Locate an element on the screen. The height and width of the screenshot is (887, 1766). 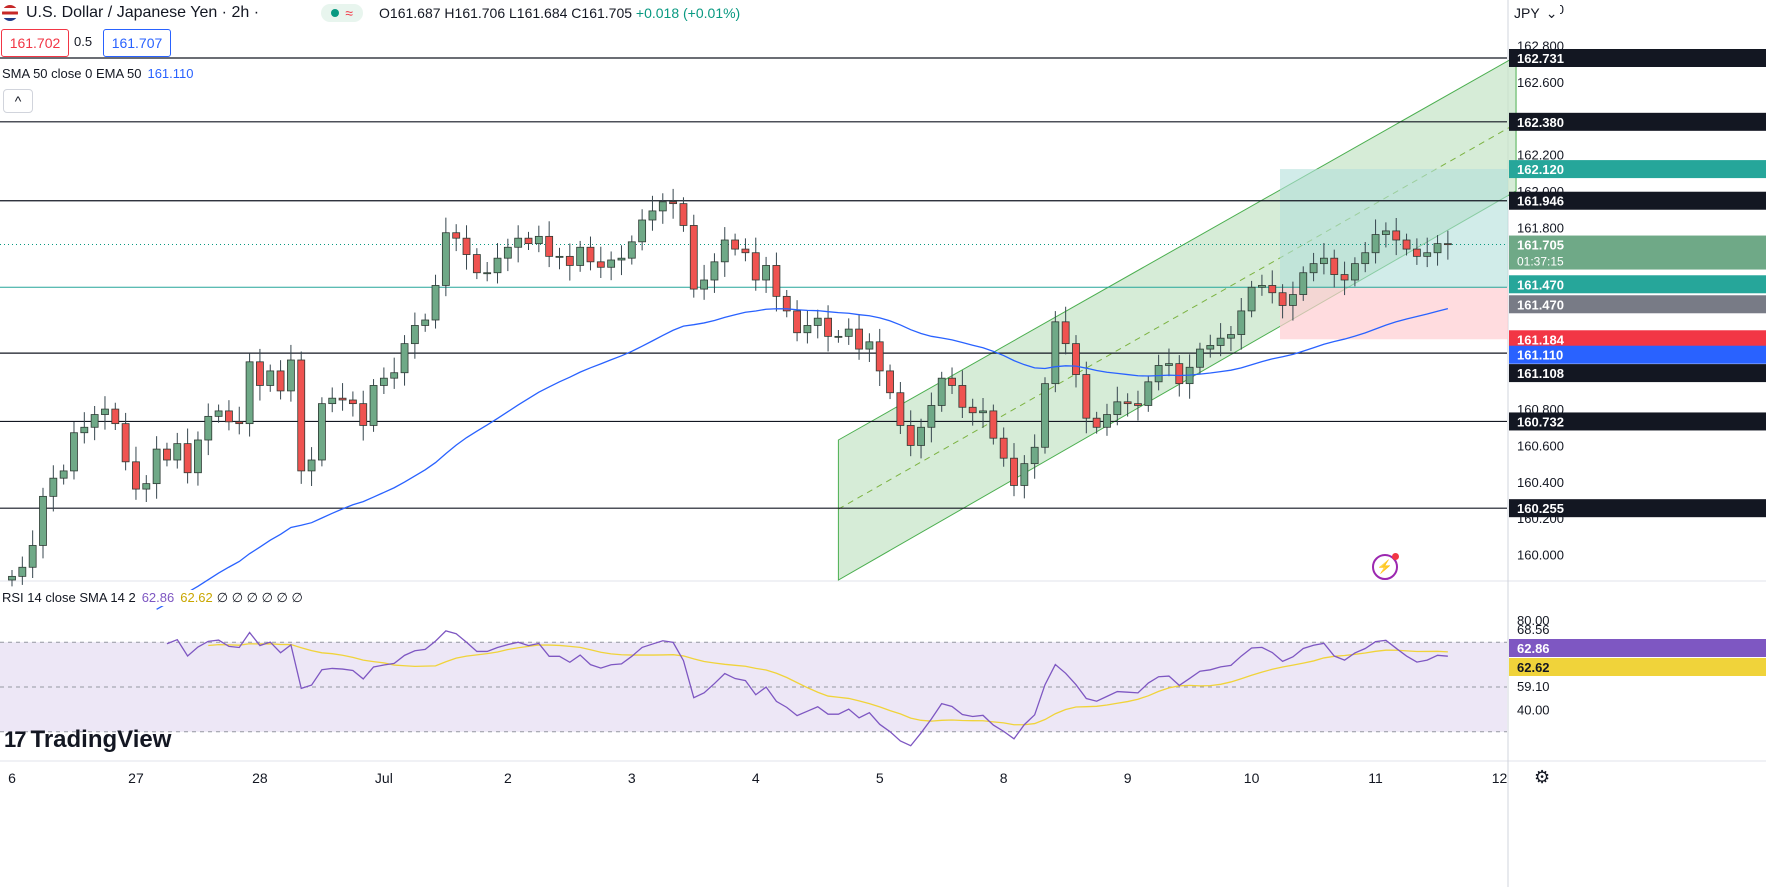
indicator-legend: SMA 50 close 0 EMA 50 161.110 is located at coordinates (100, 73).